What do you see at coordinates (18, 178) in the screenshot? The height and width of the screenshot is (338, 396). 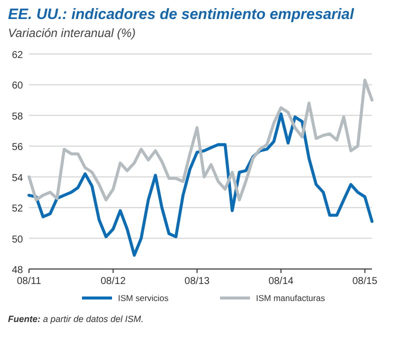 I see `y-tick-label: 54` at bounding box center [18, 178].